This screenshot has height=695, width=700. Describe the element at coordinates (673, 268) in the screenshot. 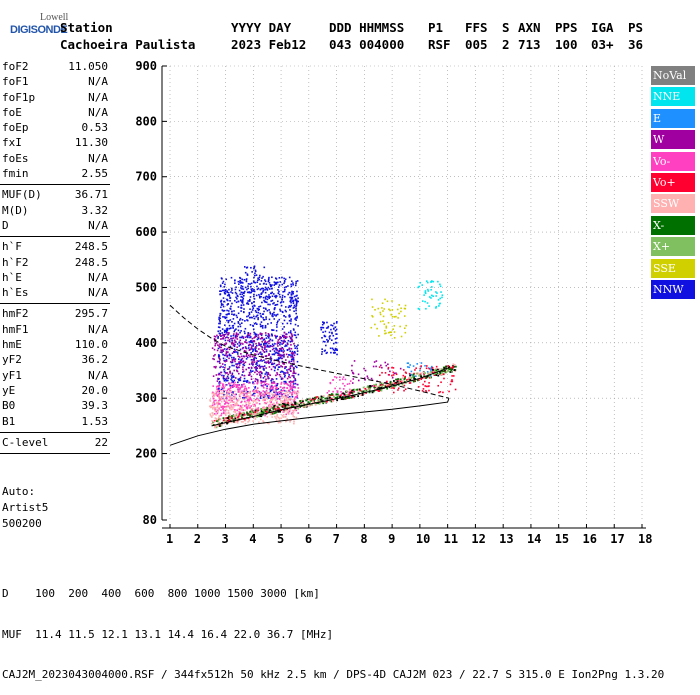

I see `legend-item-sse: SSE` at that location.